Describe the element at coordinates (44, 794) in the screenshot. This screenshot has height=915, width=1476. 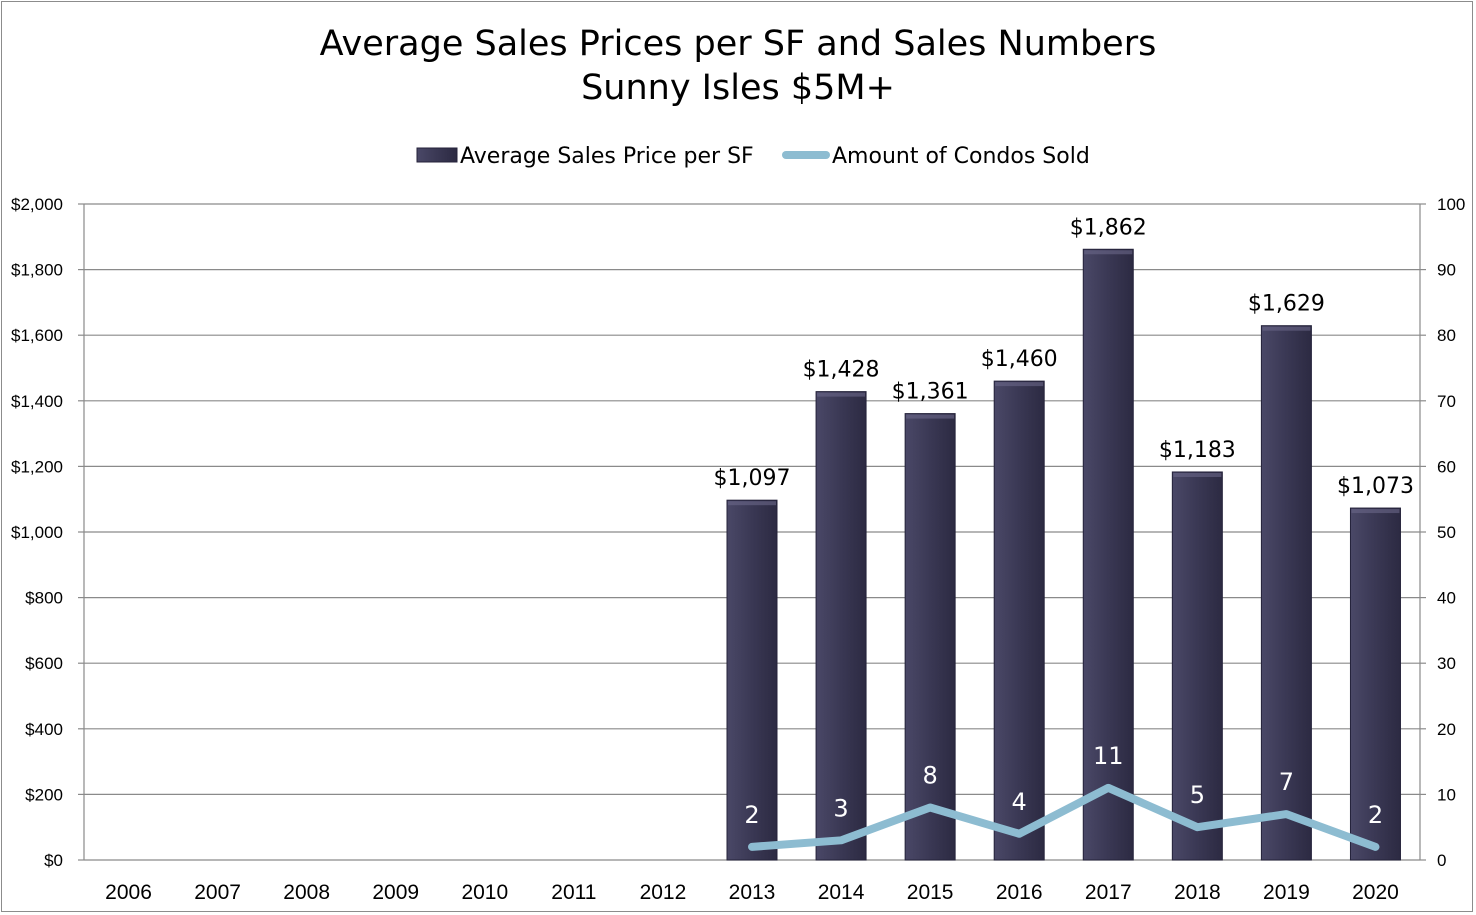
I see `left-tick-label: $200` at that location.